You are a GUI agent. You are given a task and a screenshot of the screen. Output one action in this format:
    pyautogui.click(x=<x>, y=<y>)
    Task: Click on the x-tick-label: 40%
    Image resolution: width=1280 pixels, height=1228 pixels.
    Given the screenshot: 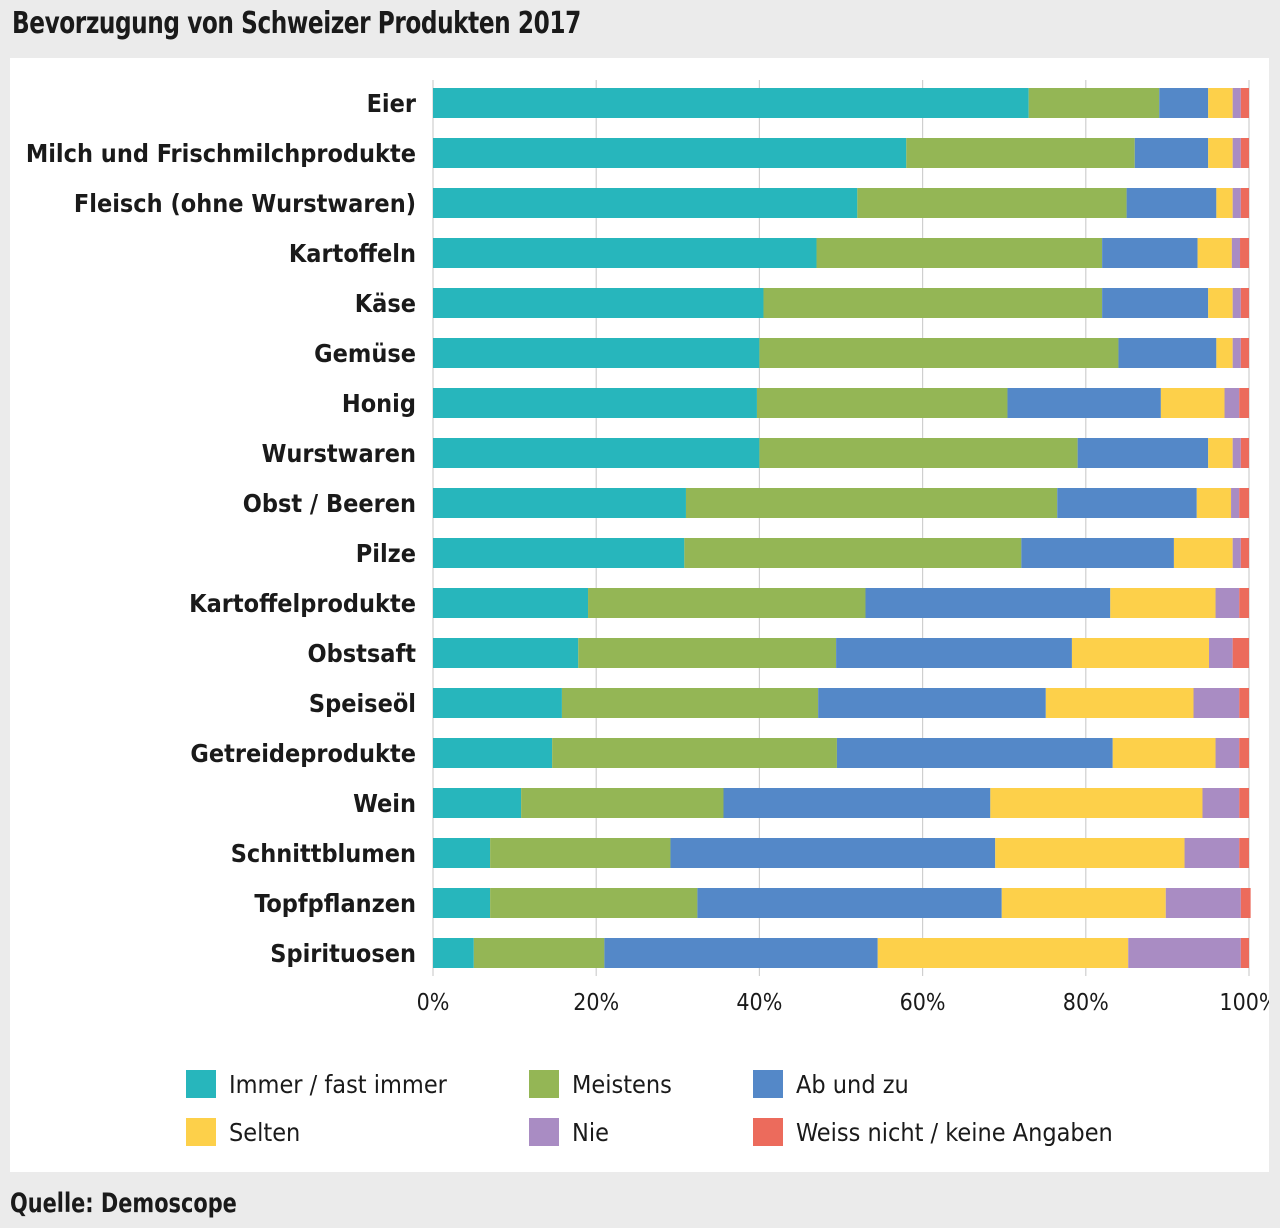 What is the action you would take?
    pyautogui.click(x=759, y=1003)
    